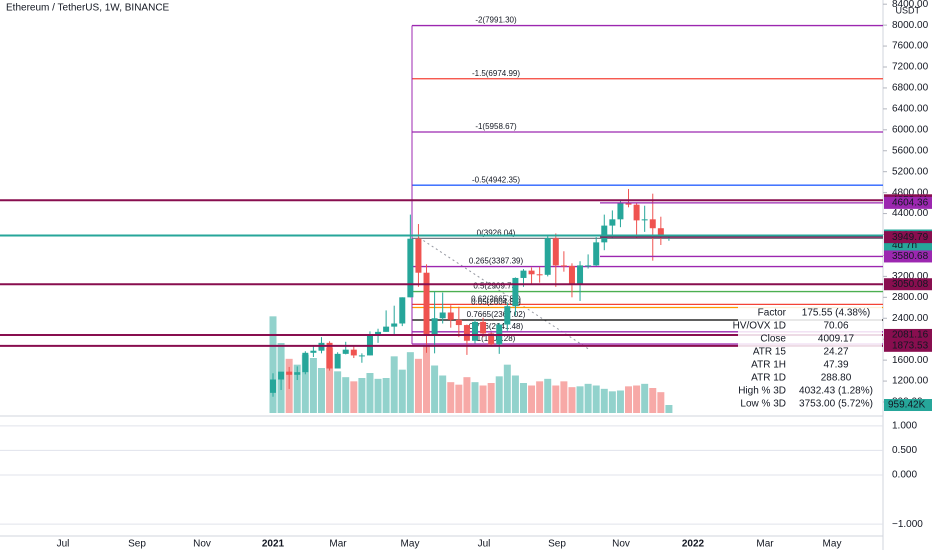  I want to click on y-tick-label: 4400.00, so click(910, 213).